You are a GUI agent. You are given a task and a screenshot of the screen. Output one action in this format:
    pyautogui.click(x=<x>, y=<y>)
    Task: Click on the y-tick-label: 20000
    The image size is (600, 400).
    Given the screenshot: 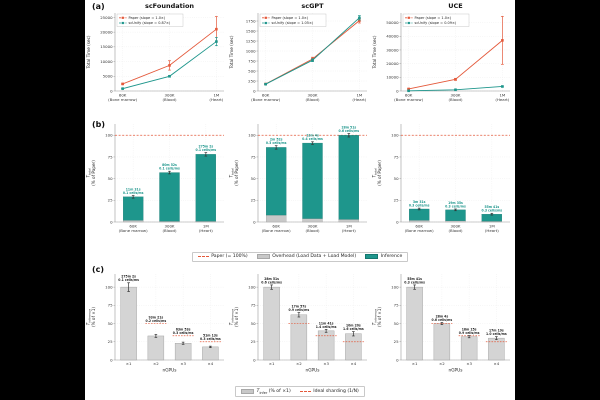 What is the action you would take?
    pyautogui.click(x=392, y=63)
    